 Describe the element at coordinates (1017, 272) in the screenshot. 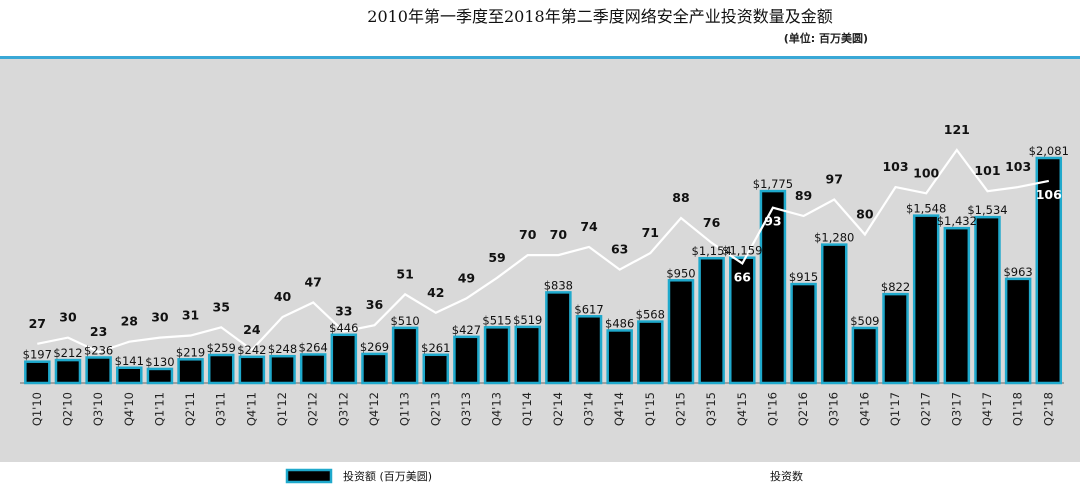

I see `bar-value-label: $963` at that location.